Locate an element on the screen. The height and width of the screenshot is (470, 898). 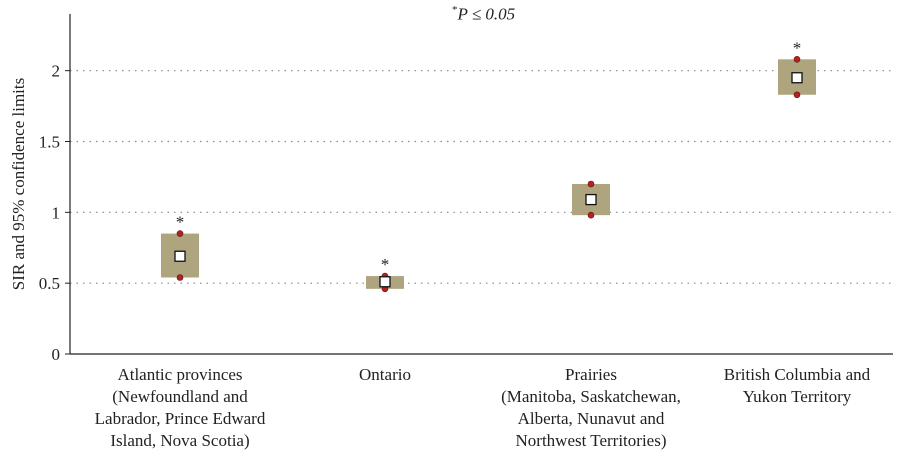
significance-text: P ≤ 0.05 is located at coordinates (486, 14).